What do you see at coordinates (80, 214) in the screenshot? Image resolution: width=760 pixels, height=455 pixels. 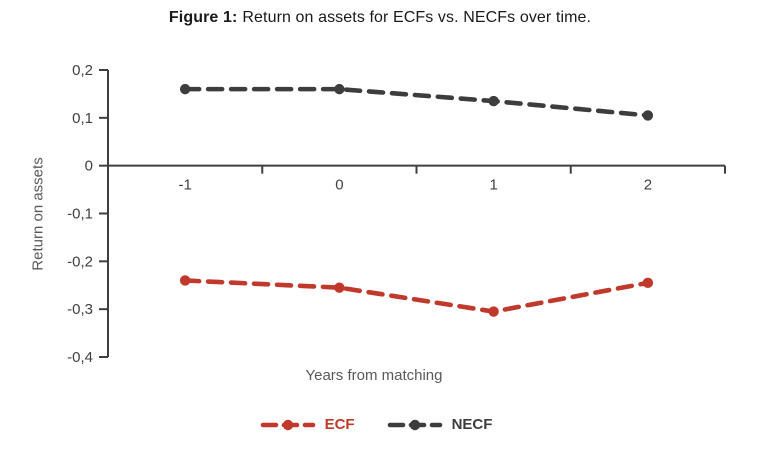 I see `y-tick-label: -0,1` at bounding box center [80, 214].